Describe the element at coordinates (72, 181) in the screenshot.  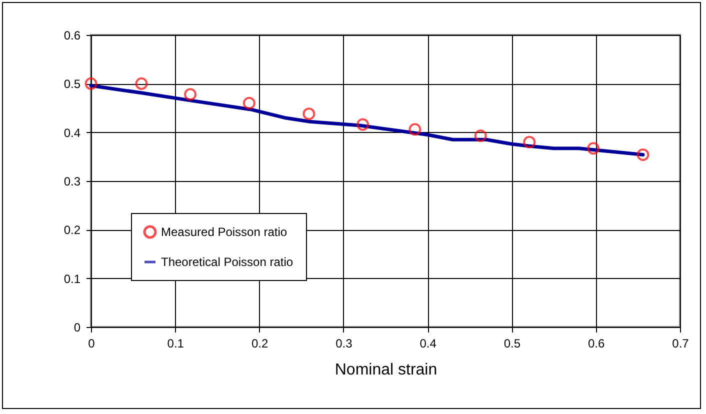
I see `y-tick-label: 0.3` at that location.